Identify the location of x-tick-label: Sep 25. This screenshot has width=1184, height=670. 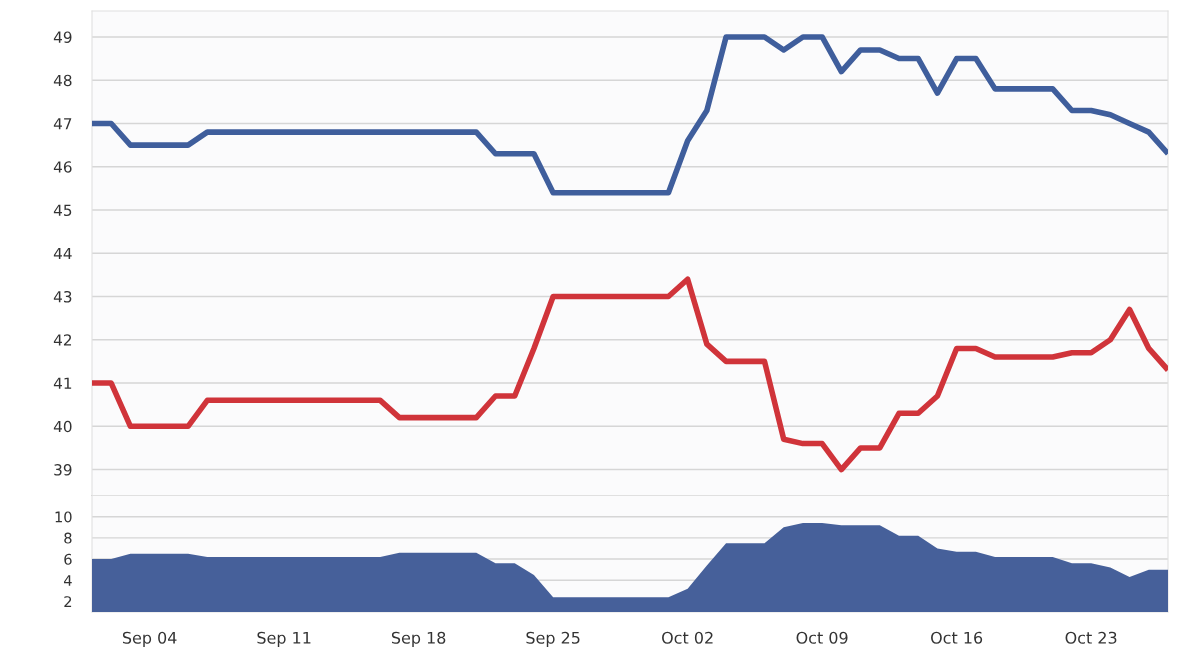
(553, 639).